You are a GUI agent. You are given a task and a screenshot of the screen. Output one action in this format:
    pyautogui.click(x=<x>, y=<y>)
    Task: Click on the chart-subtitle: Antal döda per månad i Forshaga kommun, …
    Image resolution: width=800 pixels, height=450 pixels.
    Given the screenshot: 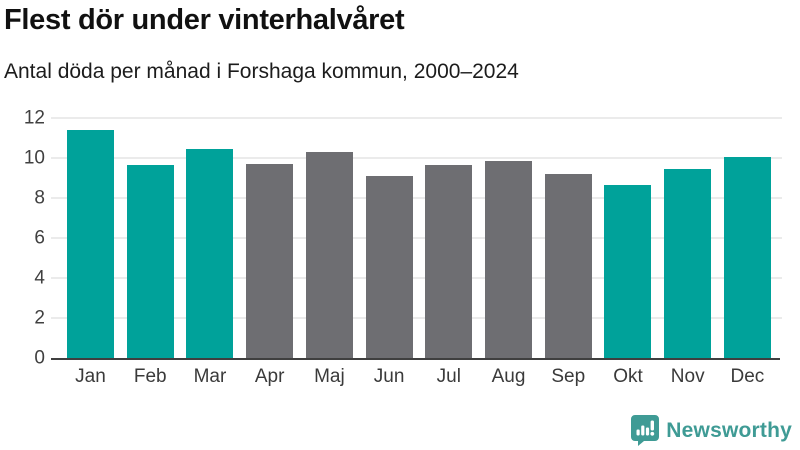 What is the action you would take?
    pyautogui.click(x=261, y=71)
    